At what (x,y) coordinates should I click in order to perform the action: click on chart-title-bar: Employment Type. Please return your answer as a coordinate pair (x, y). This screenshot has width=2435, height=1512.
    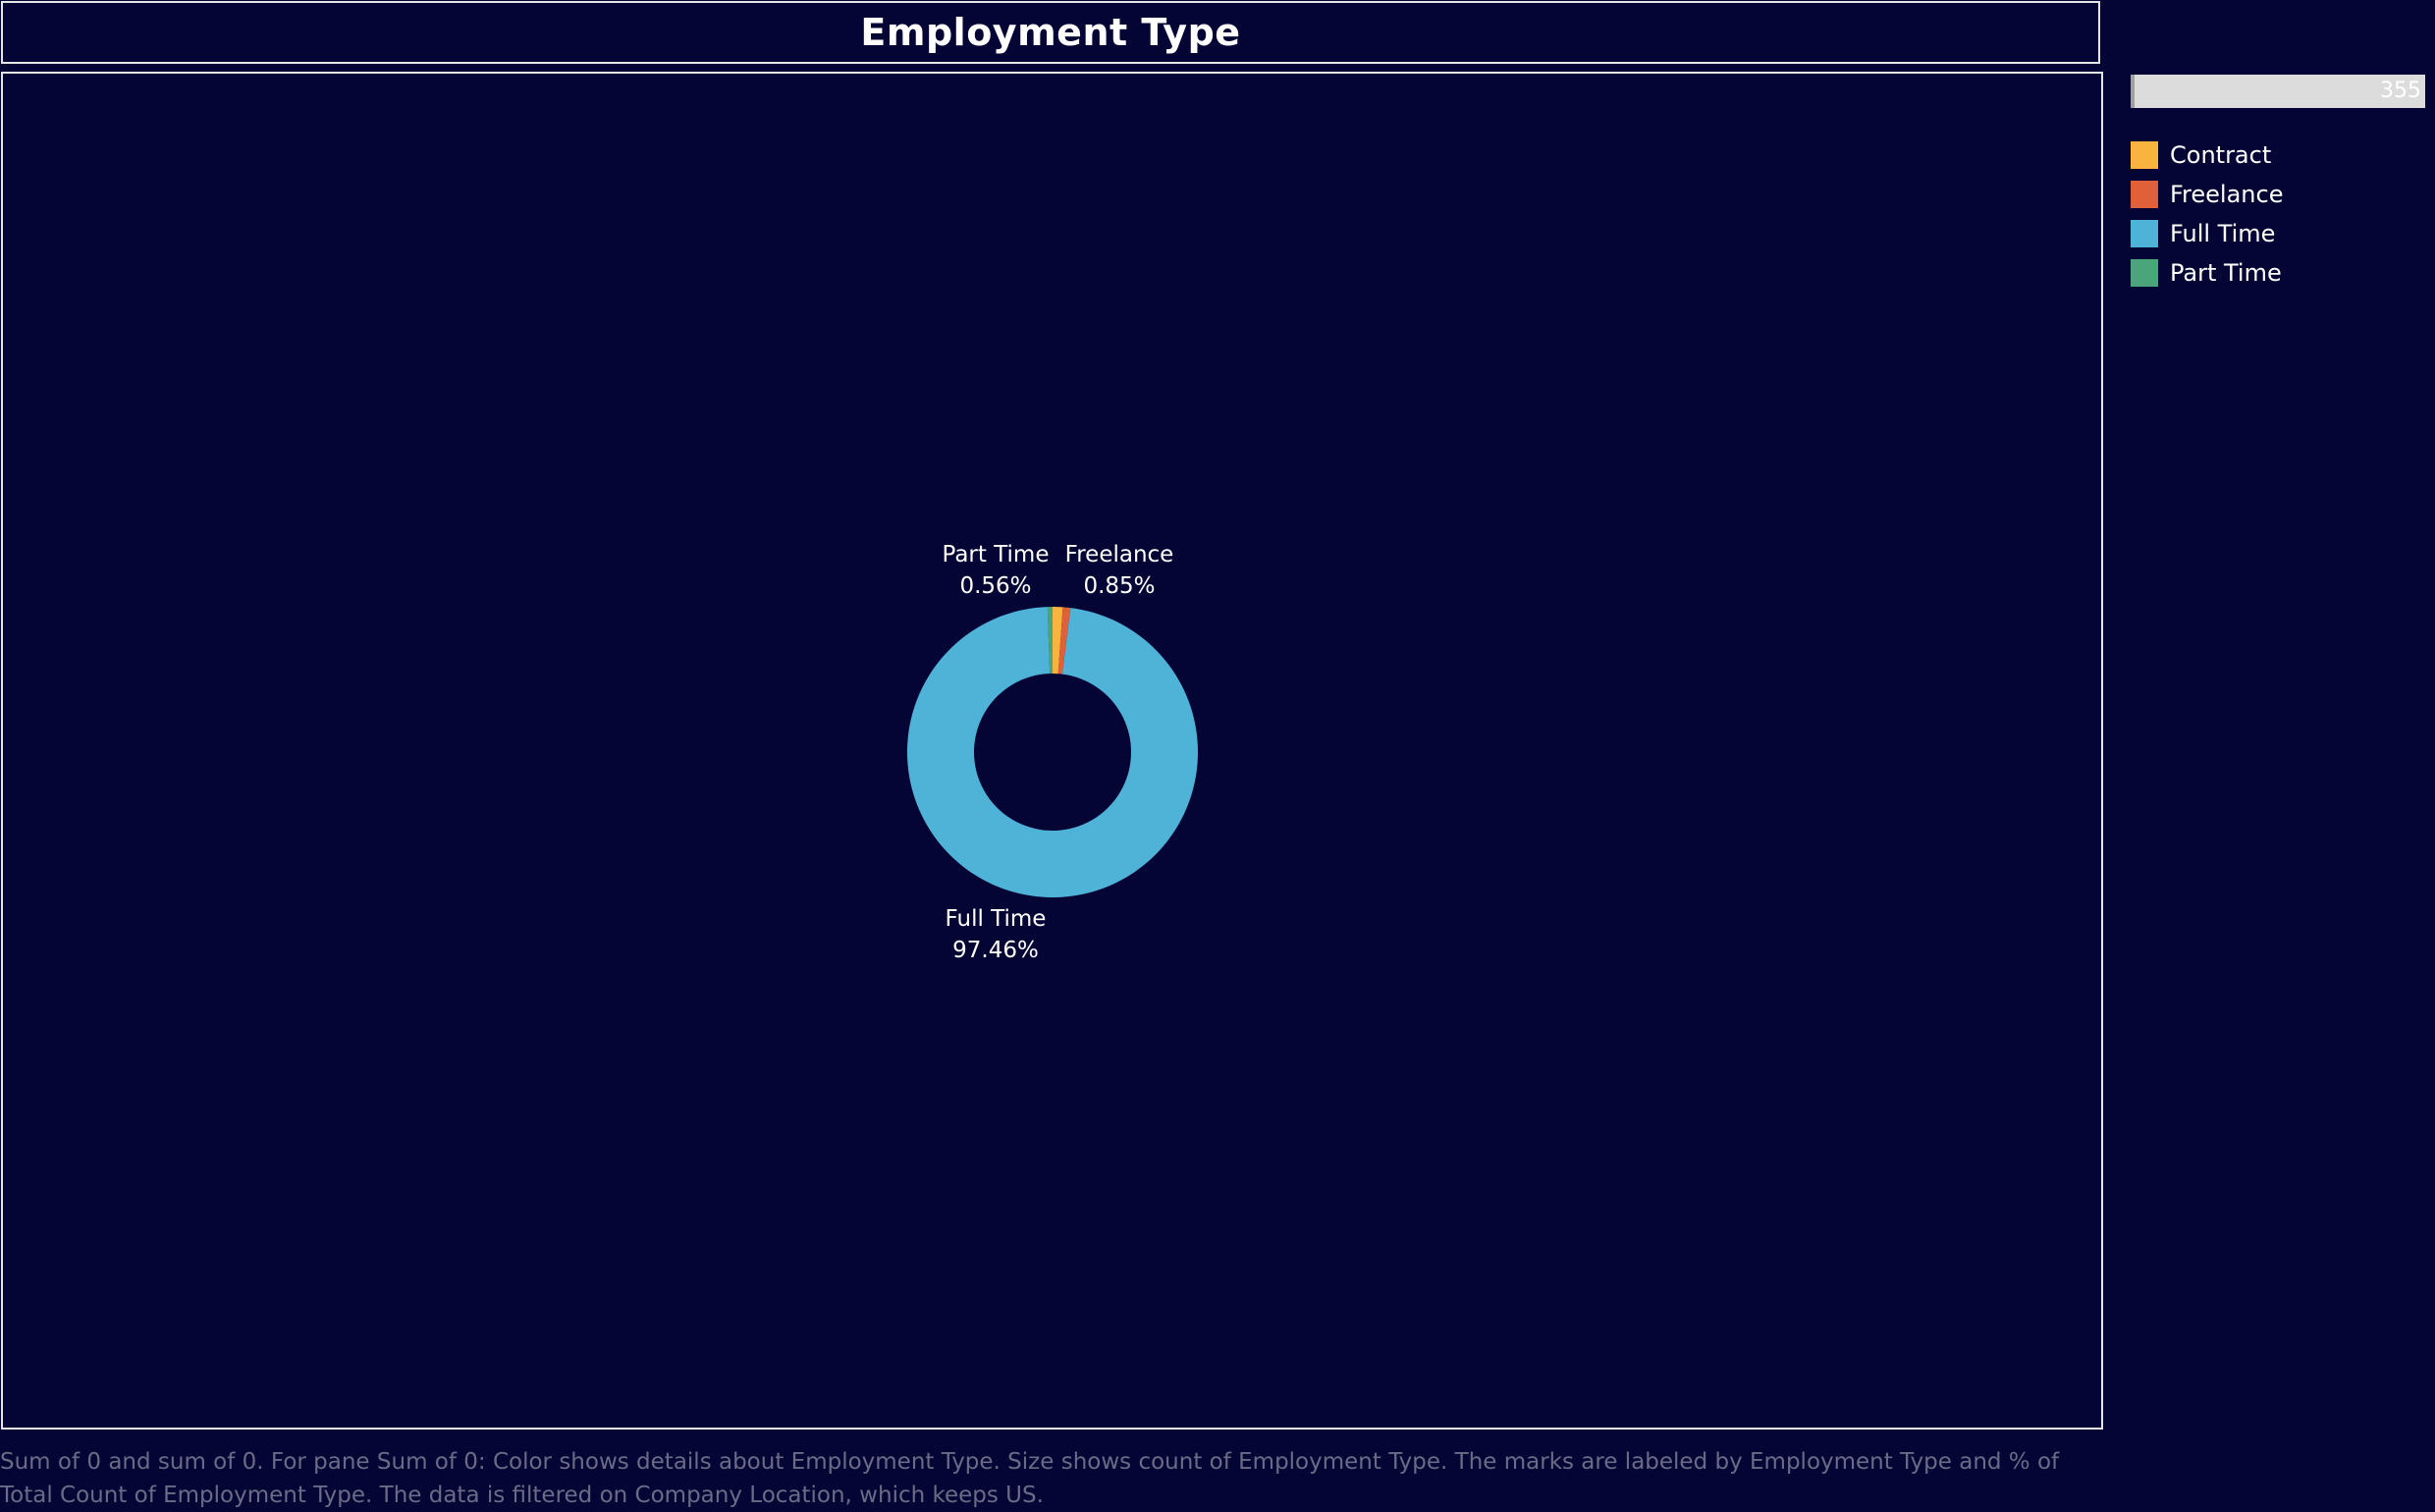
    Looking at the image, I should click on (1050, 32).